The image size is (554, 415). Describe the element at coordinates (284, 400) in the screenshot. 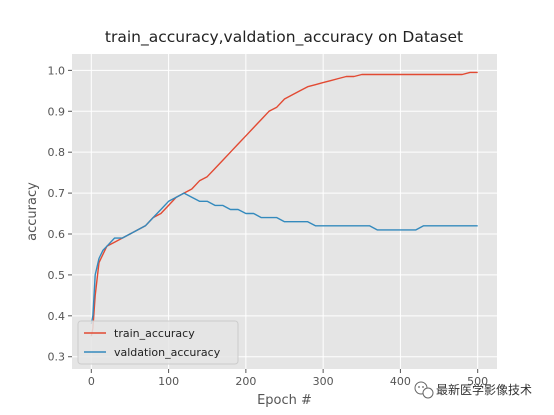

I see `x-axis-label: Epoch #` at that location.